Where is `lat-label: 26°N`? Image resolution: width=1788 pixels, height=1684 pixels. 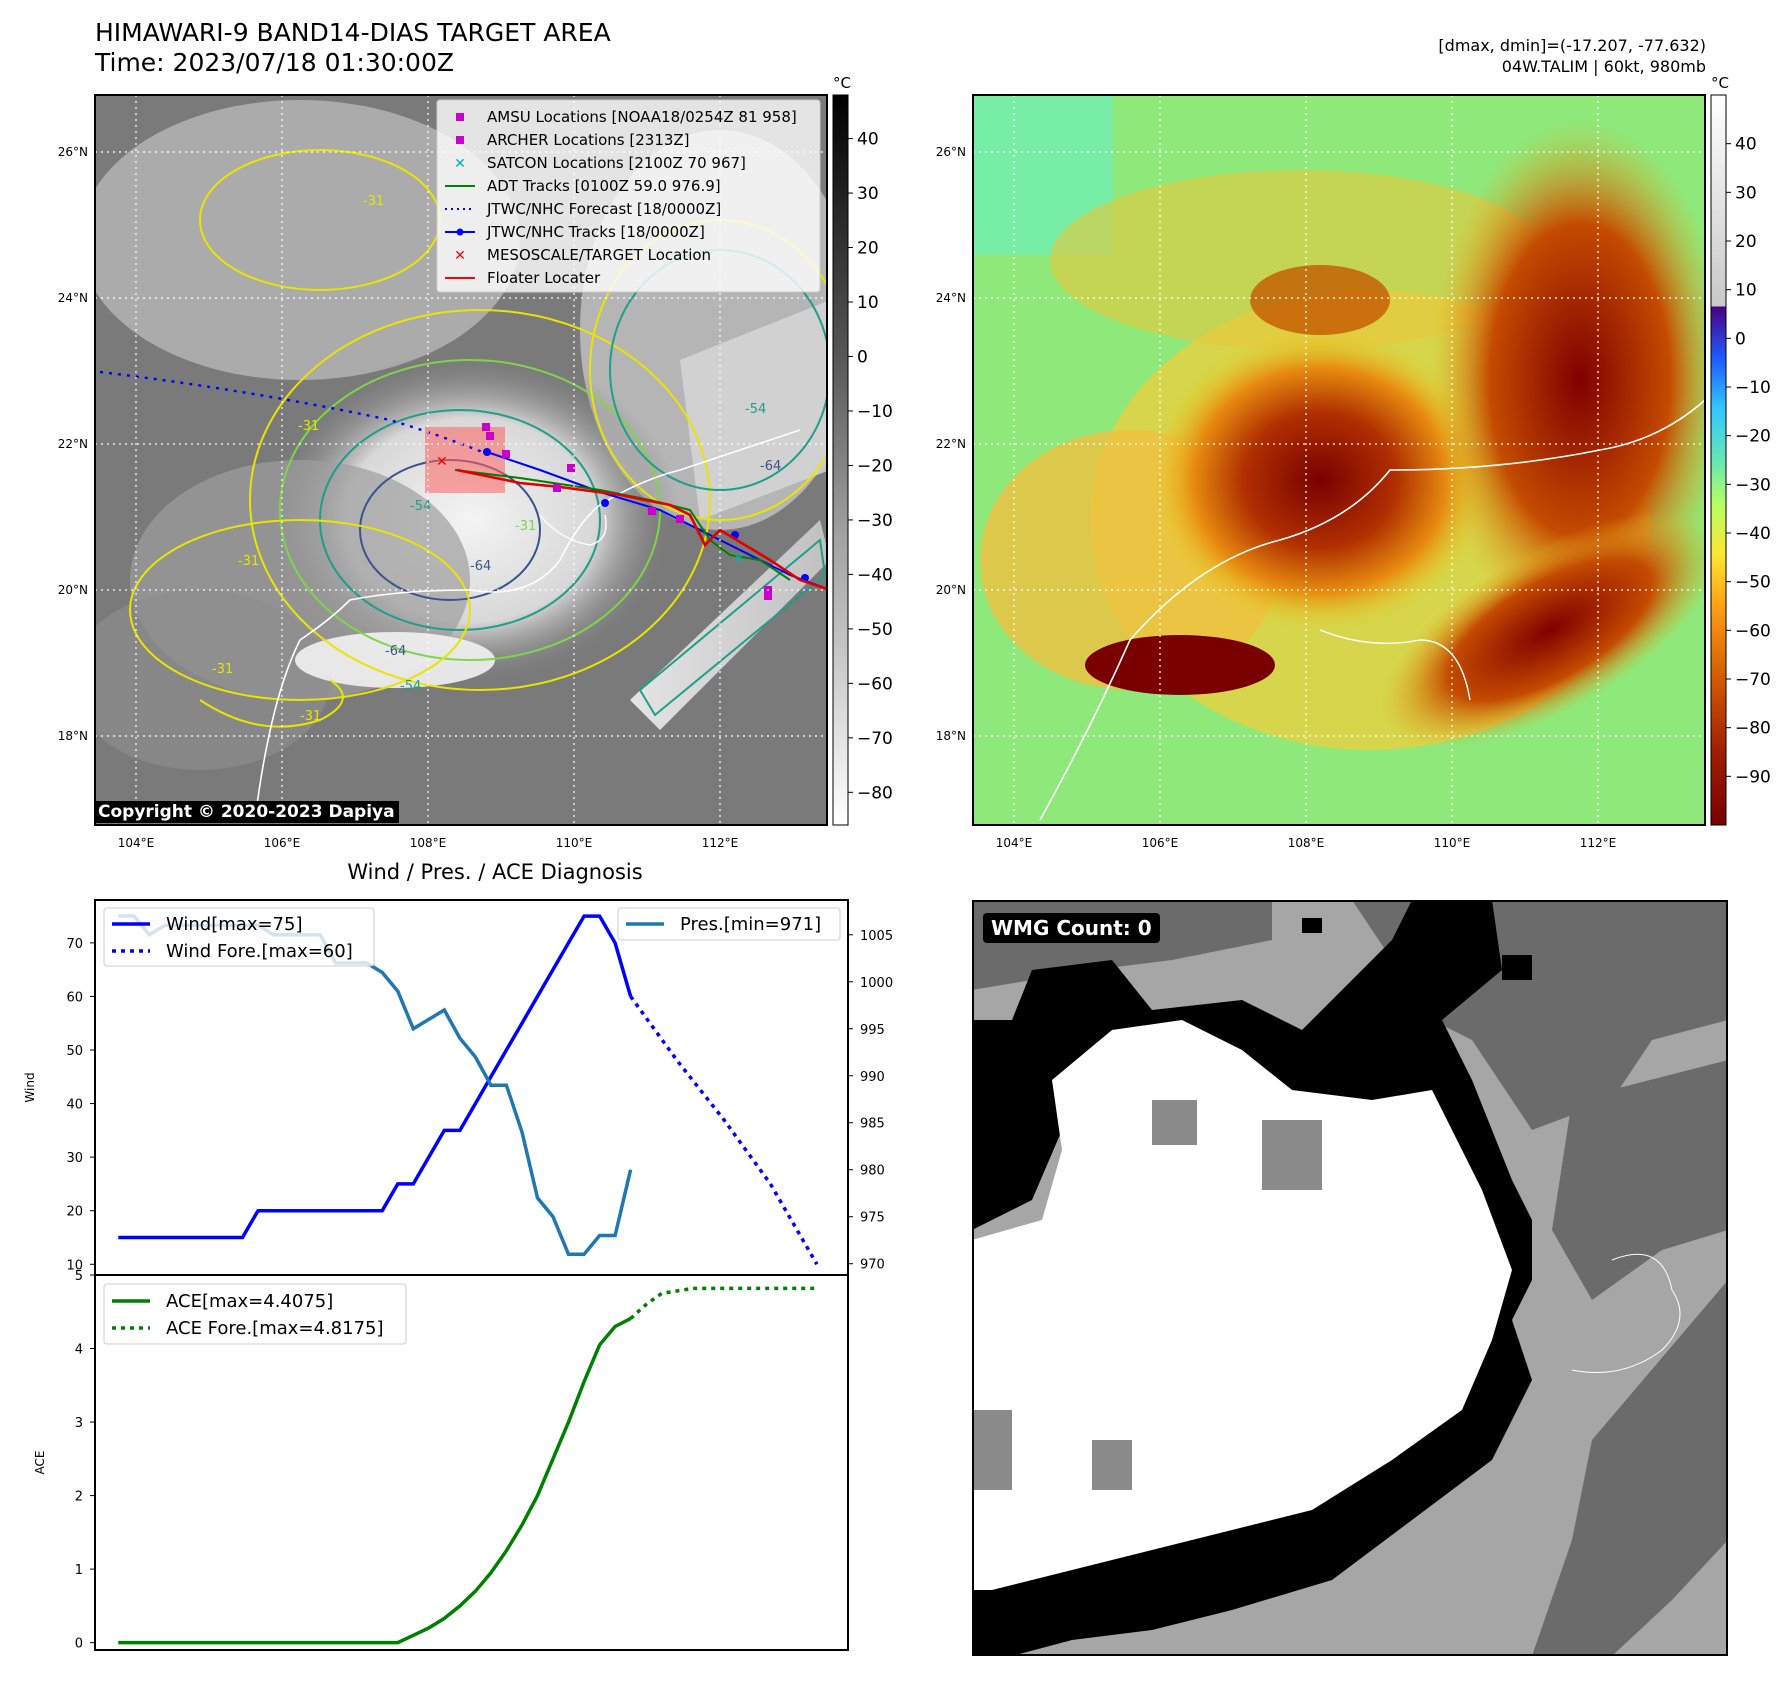 lat-label: 26°N is located at coordinates (73, 152).